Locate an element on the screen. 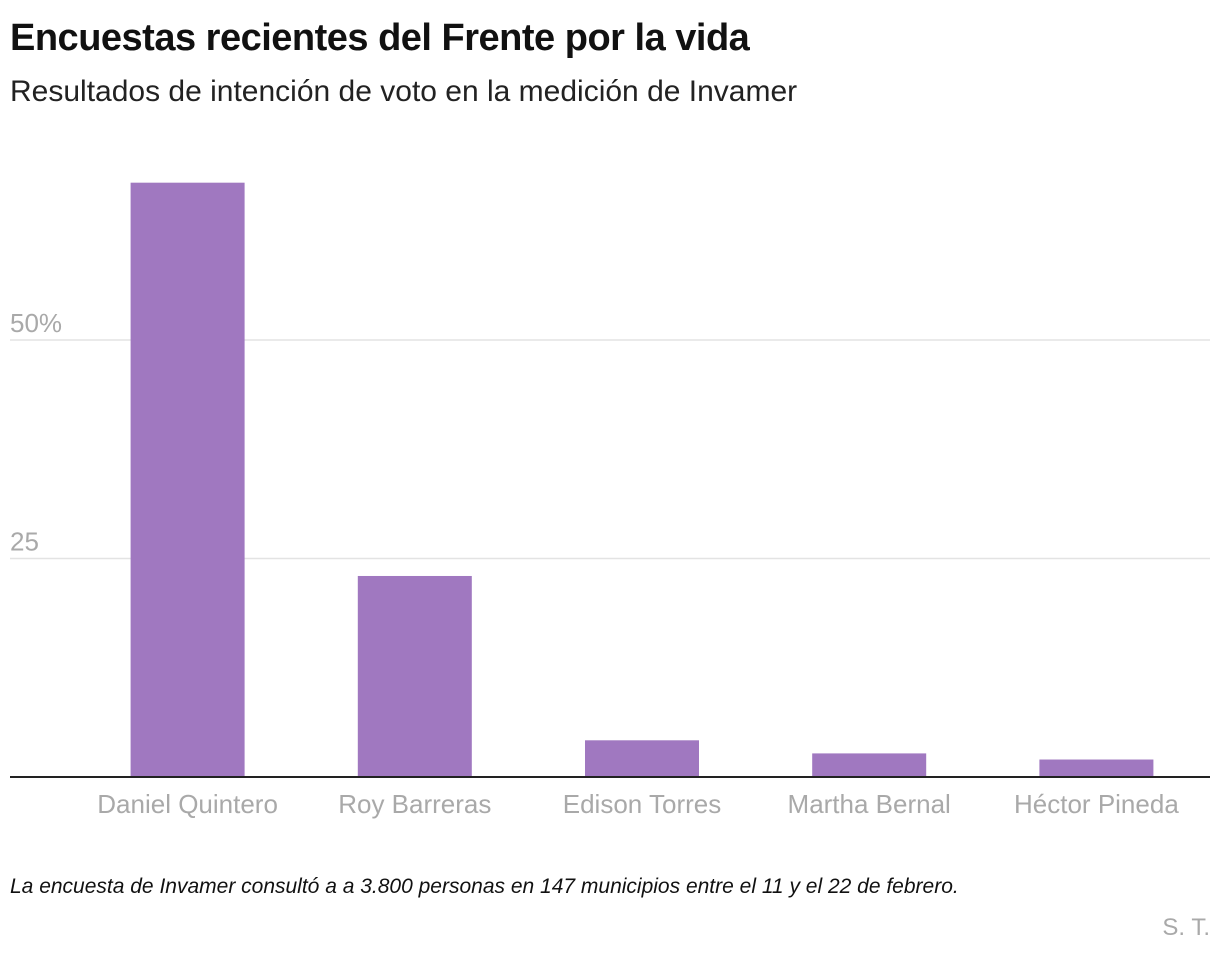 This screenshot has width=1220, height=958. y-tick-label: 50% is located at coordinates (36, 323).